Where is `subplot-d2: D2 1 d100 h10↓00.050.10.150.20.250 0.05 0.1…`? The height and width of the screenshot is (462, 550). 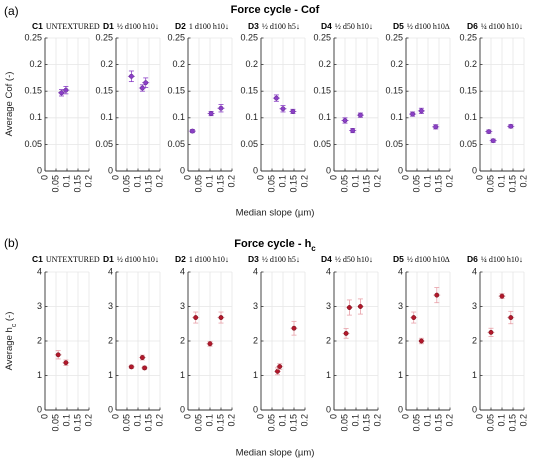
subplot-d2: D2 1 d100 h10↓00.050.10.150.20.250 0.05 0.1… is located at coordinates (201, 106).